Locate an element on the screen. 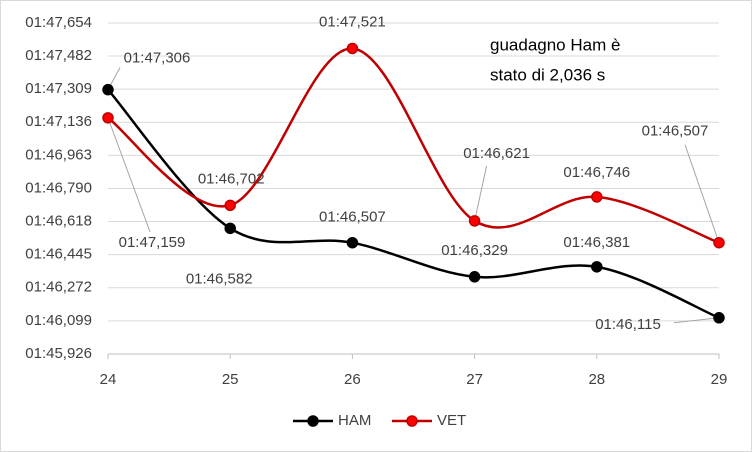 The image size is (752, 452). annotation: guadagno Ham è is located at coordinates (555, 44).